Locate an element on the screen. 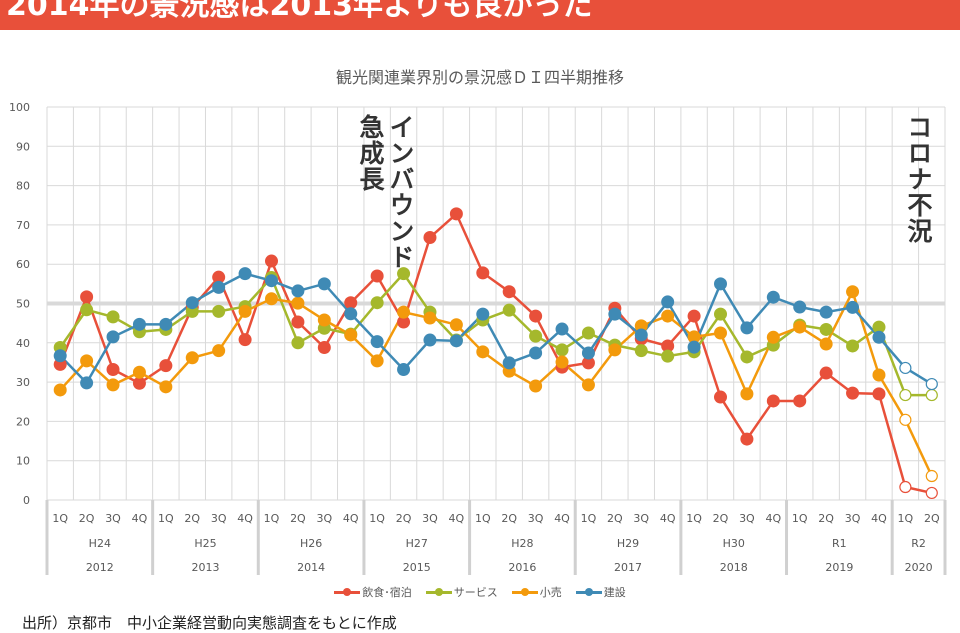 The width and height of the screenshot is (960, 633). x-group-era-label: H24 is located at coordinates (100, 543).